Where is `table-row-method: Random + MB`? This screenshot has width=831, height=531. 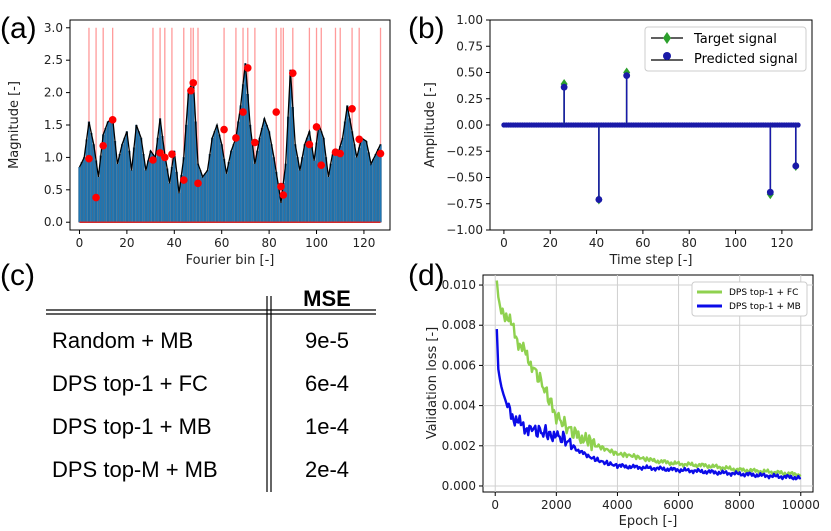
table-row-method: Random + MB is located at coordinates (122, 340).